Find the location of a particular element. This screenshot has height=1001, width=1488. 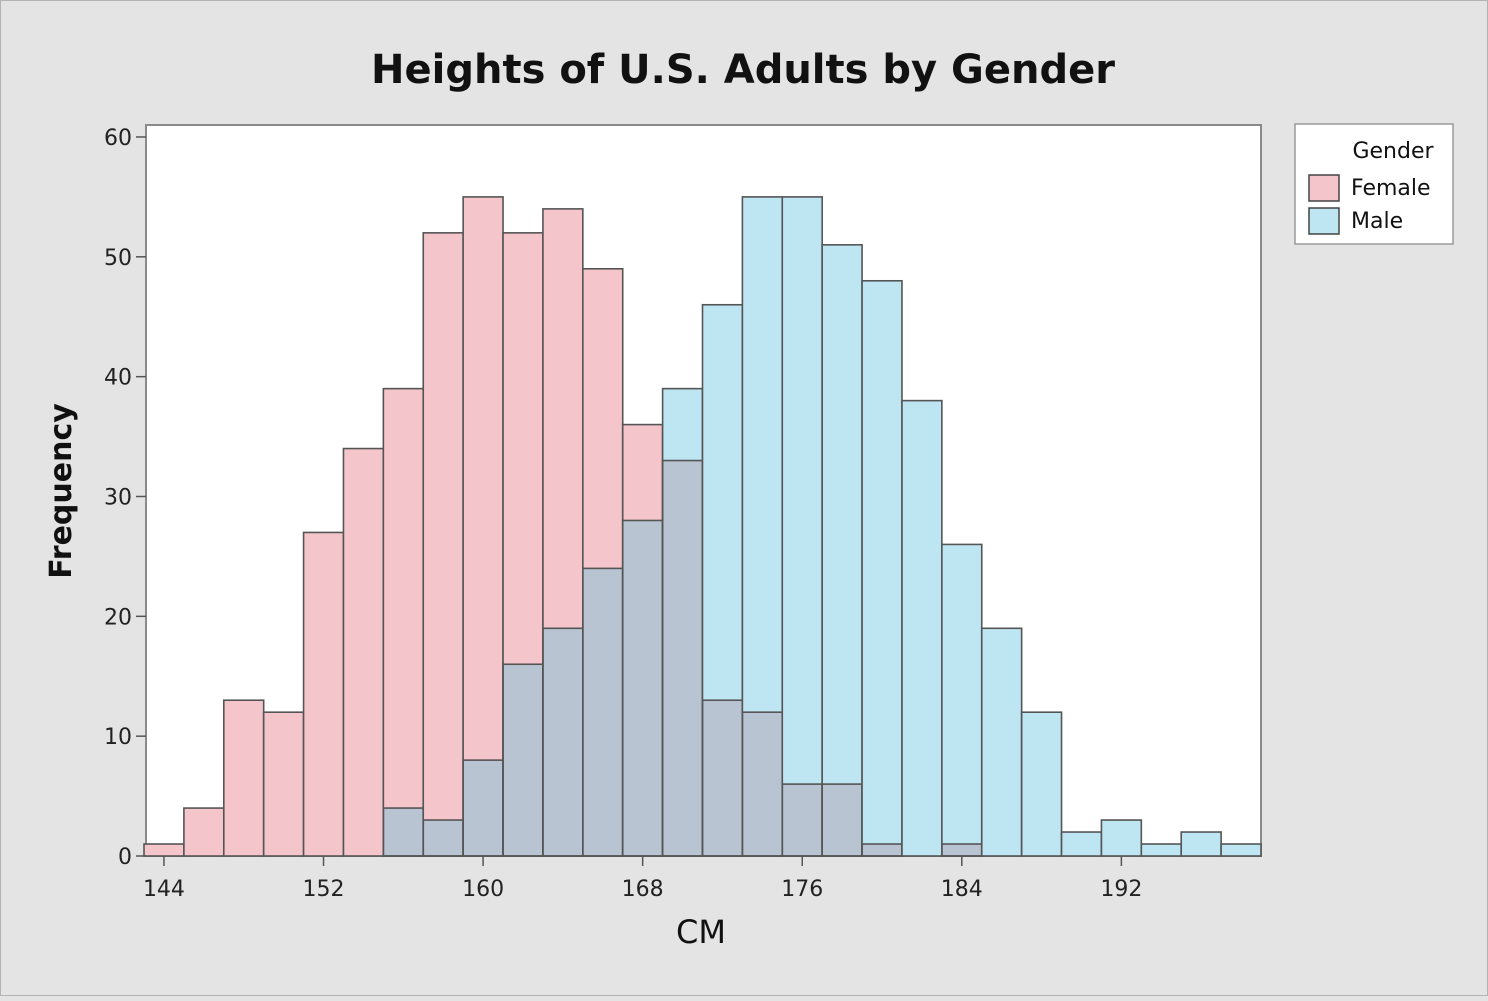

y-tick-label: 50 is located at coordinates (118, 258).